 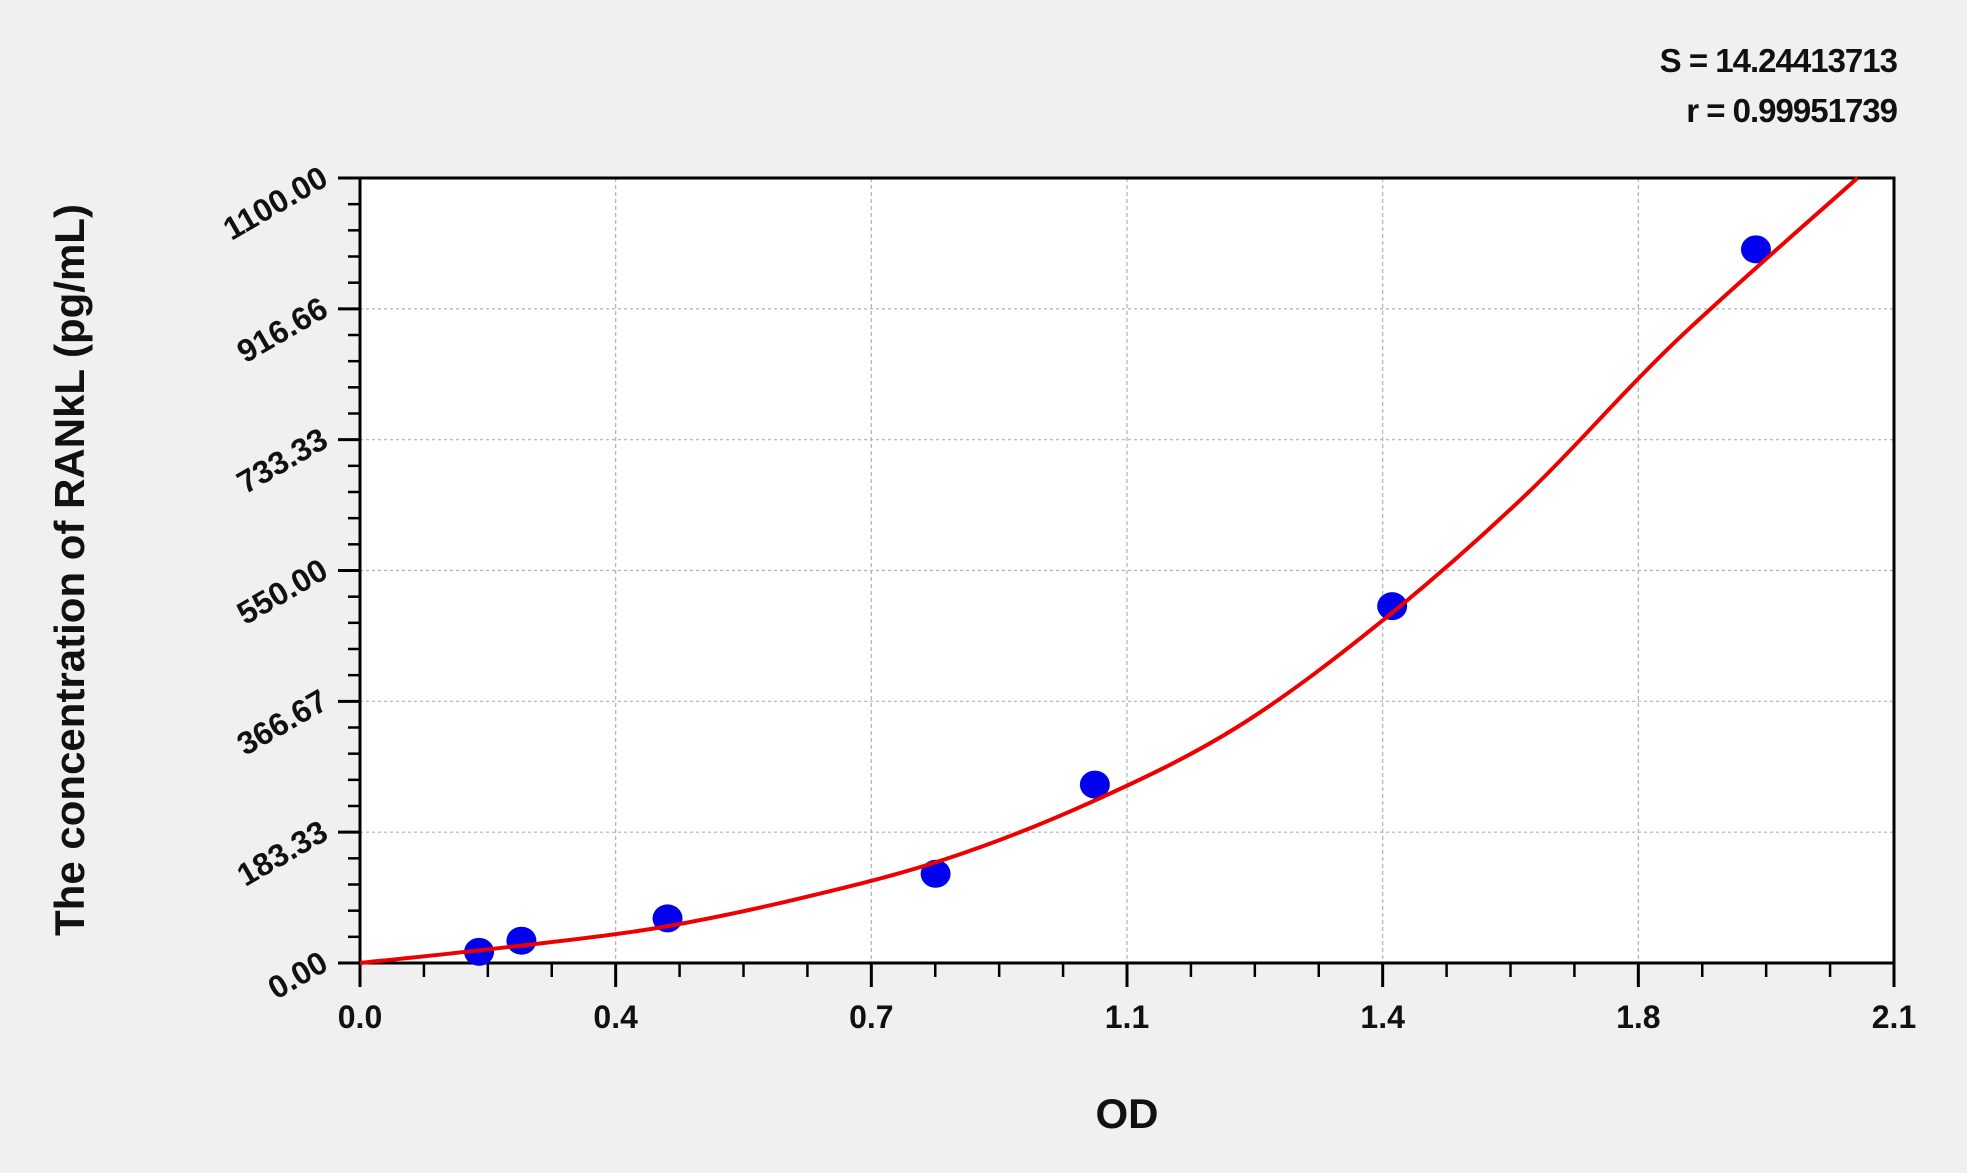 What do you see at coordinates (282, 853) in the screenshot?
I see `y-tick-label: 183.33` at bounding box center [282, 853].